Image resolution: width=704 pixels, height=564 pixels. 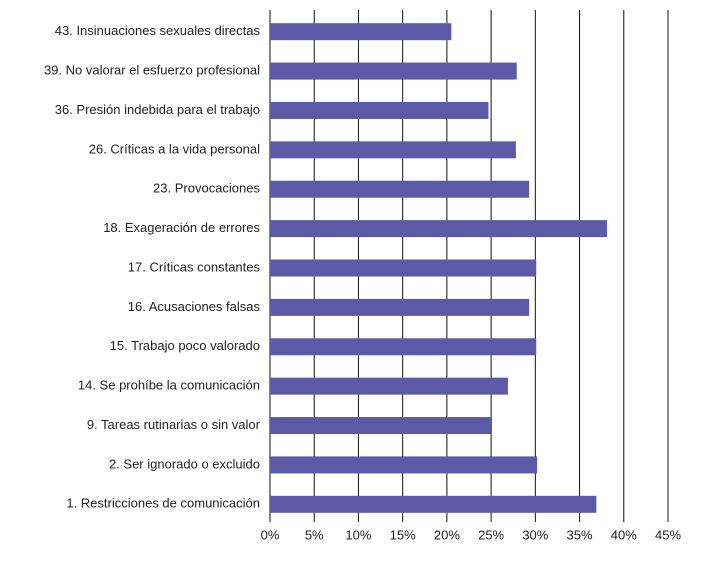 I want to click on x-tick-label: 20%, so click(x=447, y=534).